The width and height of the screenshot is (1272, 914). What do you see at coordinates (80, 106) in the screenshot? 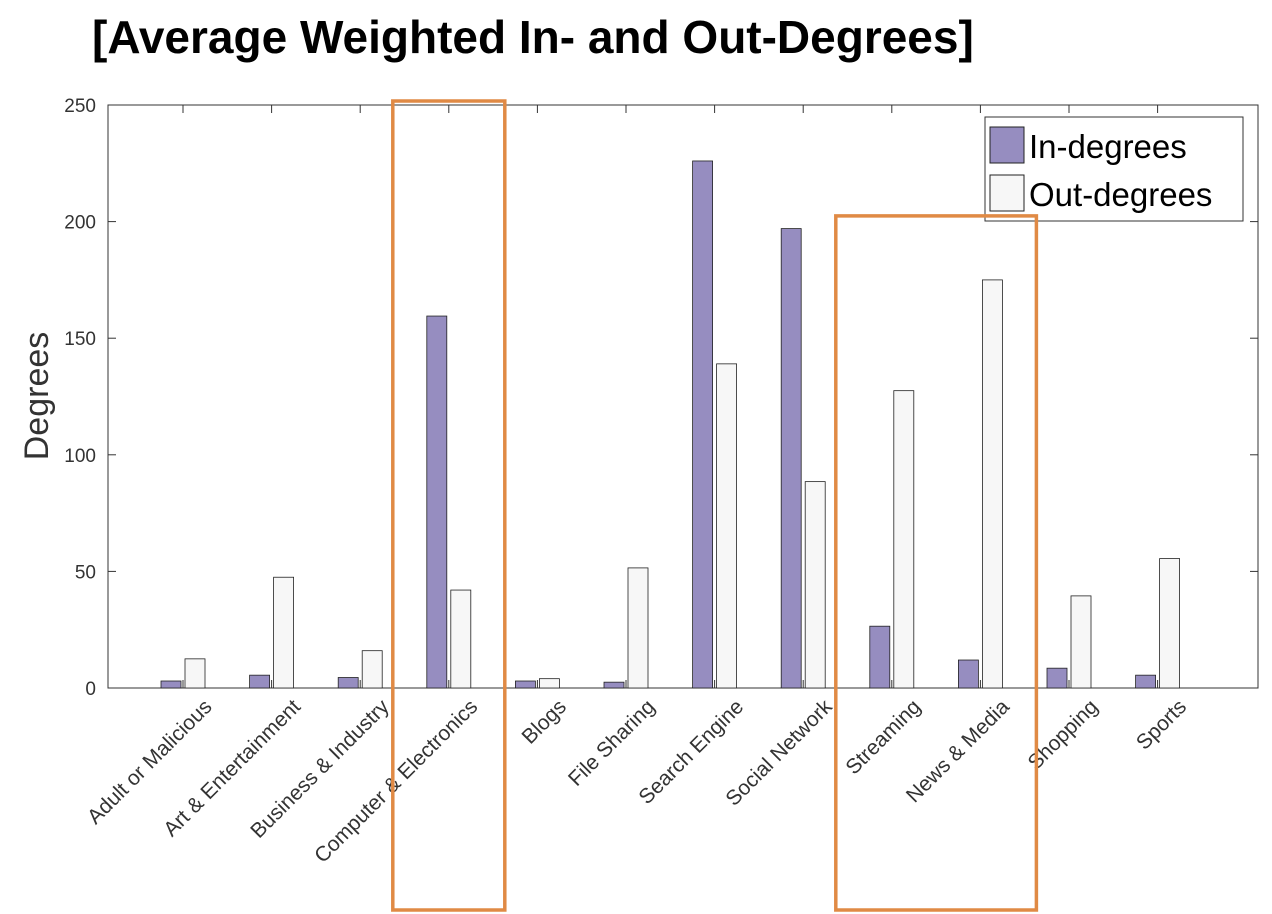
I see `y-tick-label: 250` at bounding box center [80, 106].